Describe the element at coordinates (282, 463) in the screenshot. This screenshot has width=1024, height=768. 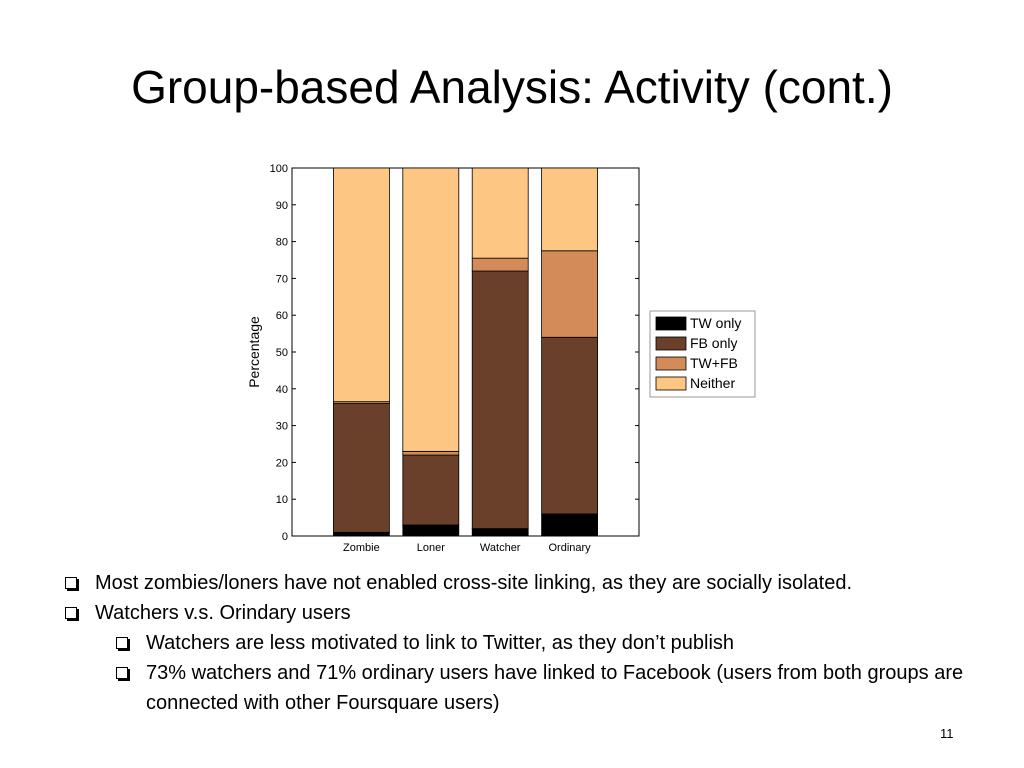
I see `y-tick-label: 20` at that location.